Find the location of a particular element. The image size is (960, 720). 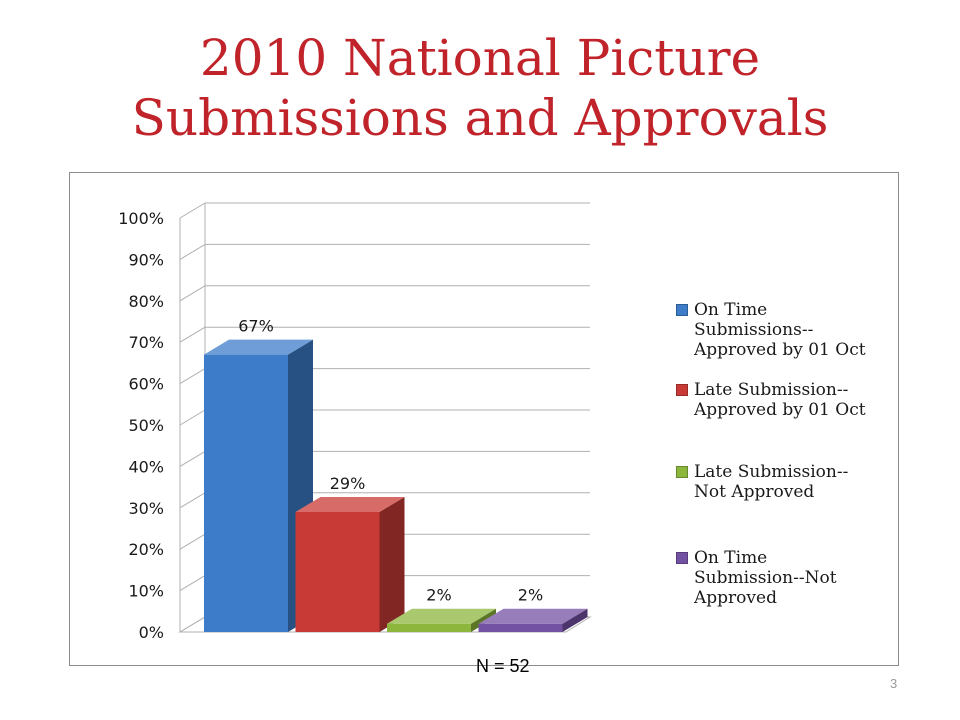

legend-label-line: Submissions-- is located at coordinates (754, 330).